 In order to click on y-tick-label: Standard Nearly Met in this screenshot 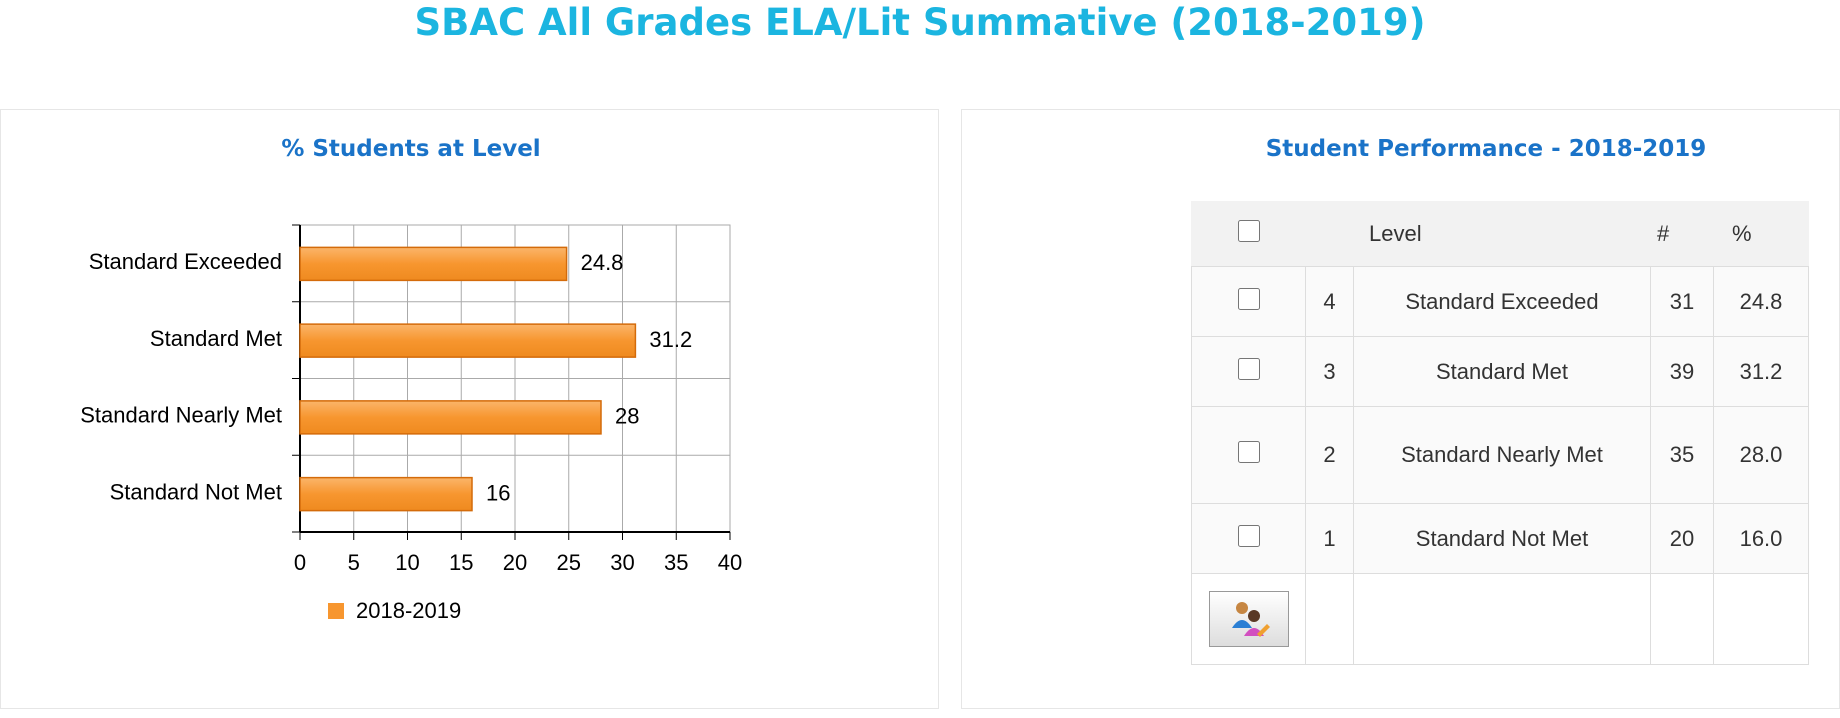, I will do `click(181, 415)`.